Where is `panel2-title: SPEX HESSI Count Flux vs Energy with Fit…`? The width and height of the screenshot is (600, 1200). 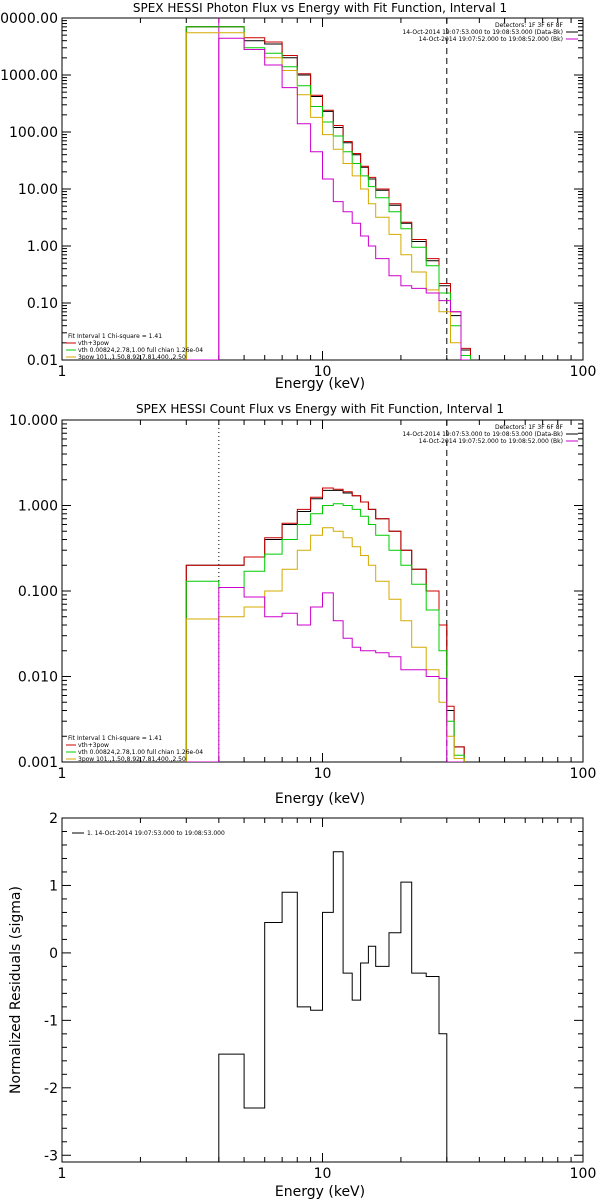
panel2-title: SPEX HESSI Count Flux vs Energy with Fit… is located at coordinates (320, 409).